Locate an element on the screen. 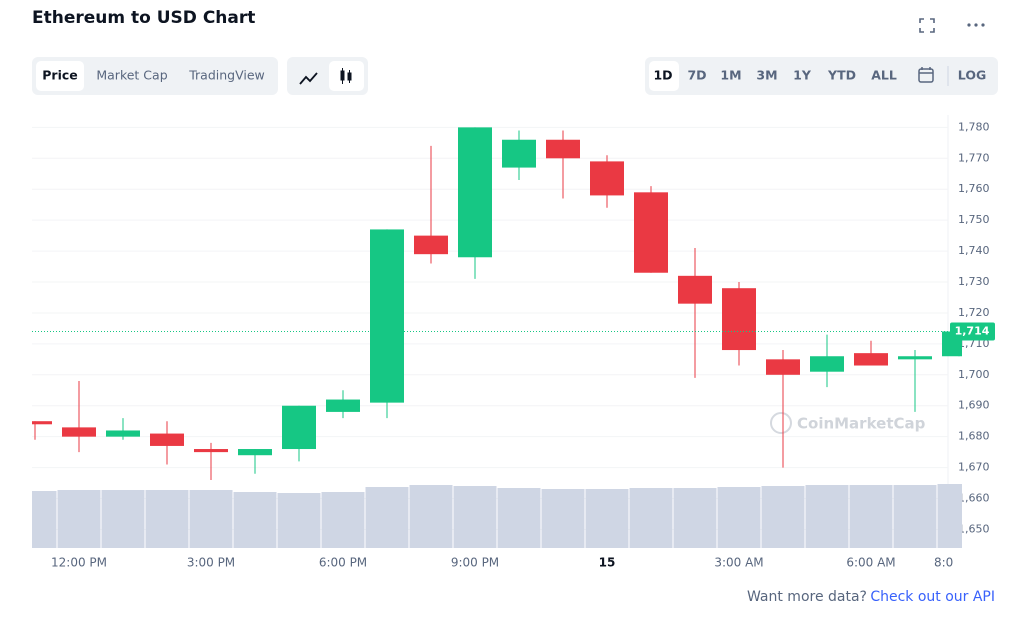  y-tick-label: 1,770 is located at coordinates (974, 157).